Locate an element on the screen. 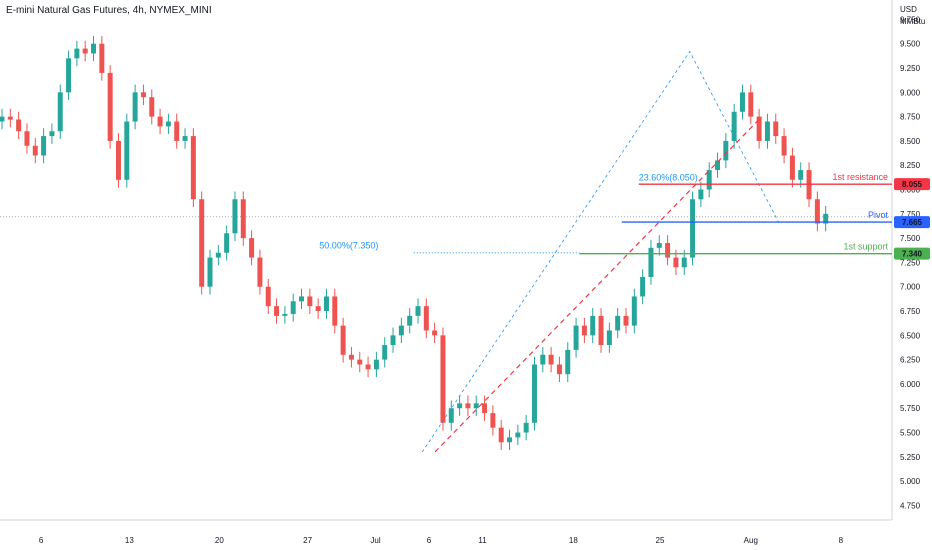  price-tick-label: 4.750 is located at coordinates (910, 505).